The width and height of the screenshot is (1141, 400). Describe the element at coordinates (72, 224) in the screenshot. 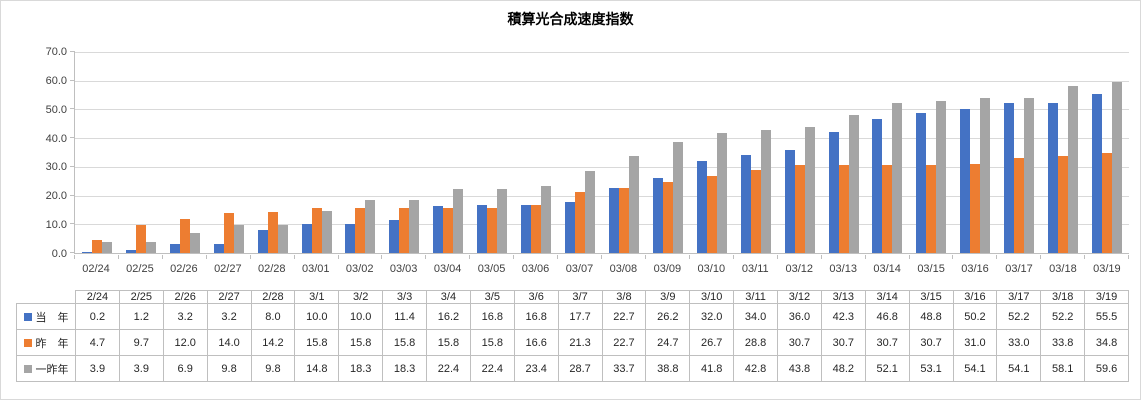

I see `y-axis-tick` at that location.